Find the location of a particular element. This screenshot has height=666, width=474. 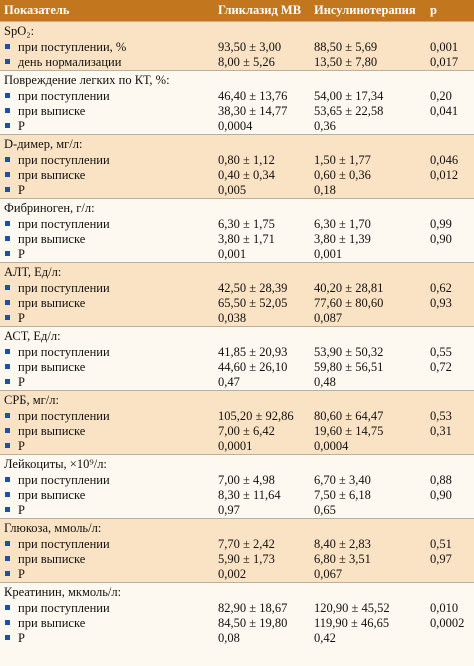

p-value: 0,90 is located at coordinates (441, 238).